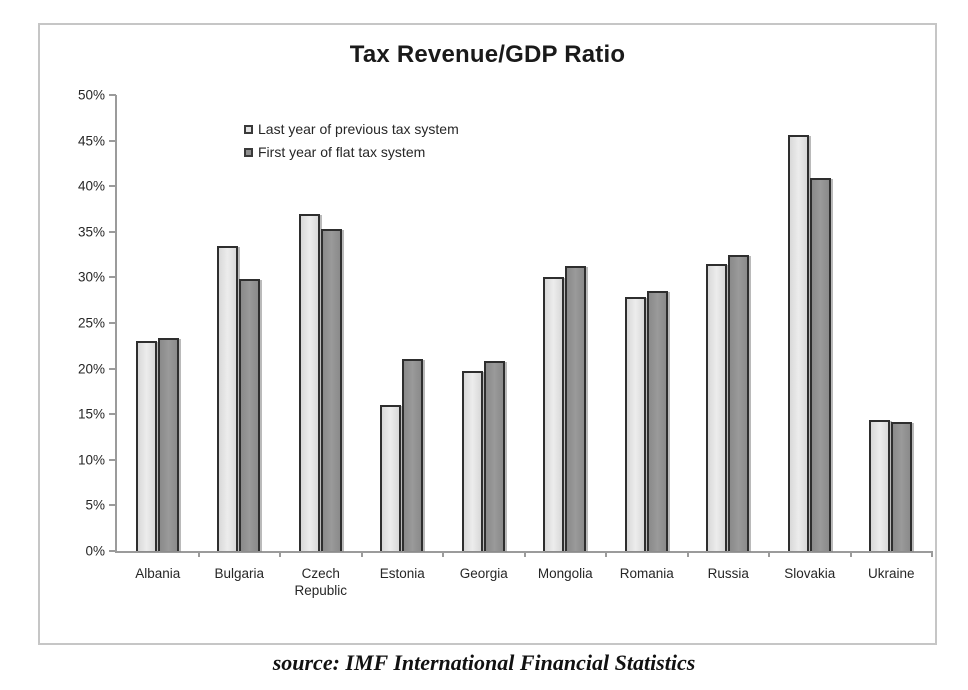  What do you see at coordinates (91, 186) in the screenshot?
I see `y-axis-tick-label: 40%` at bounding box center [91, 186].